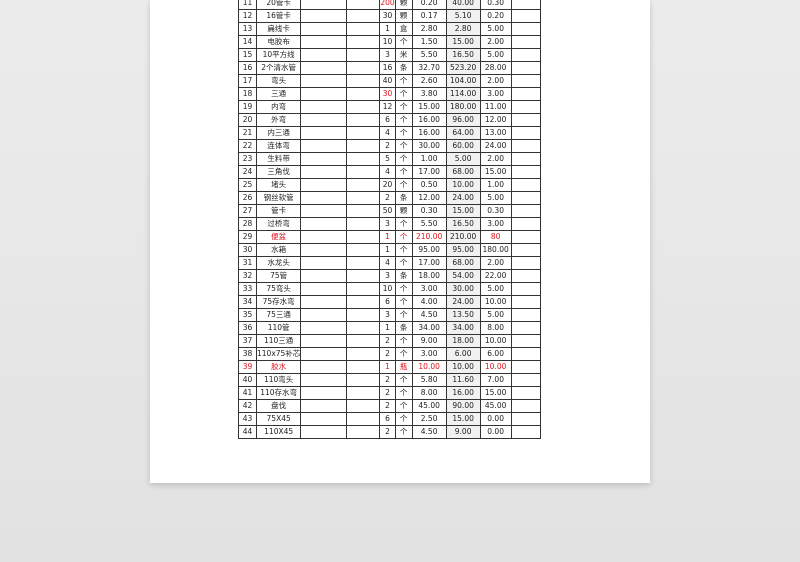  What do you see at coordinates (247, 354) in the screenshot?
I see `cell-no: 38` at bounding box center [247, 354].